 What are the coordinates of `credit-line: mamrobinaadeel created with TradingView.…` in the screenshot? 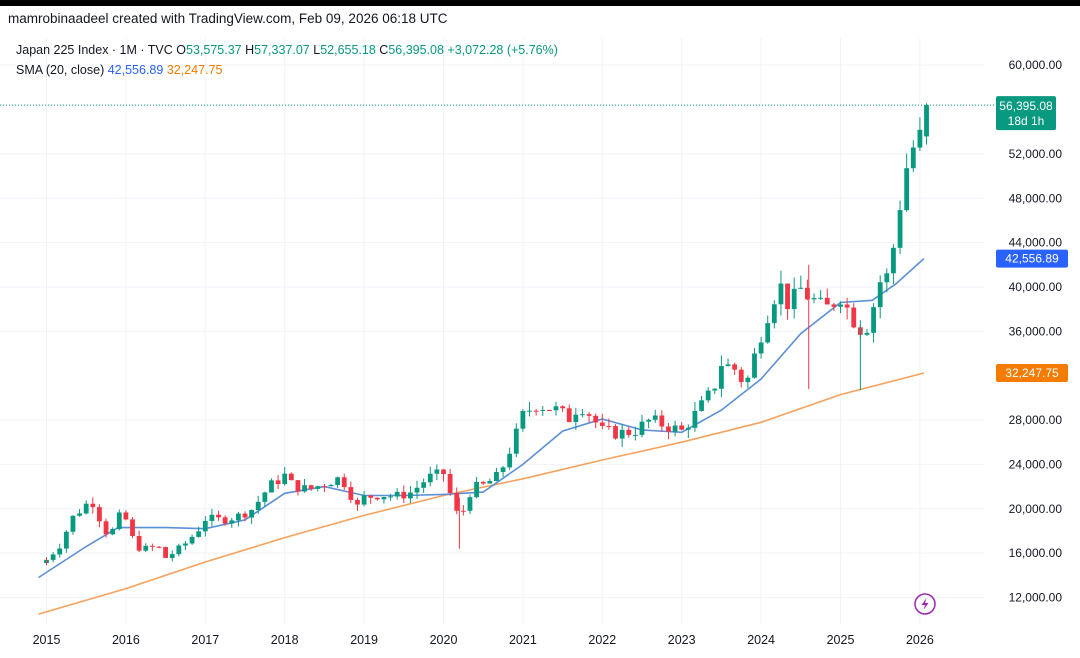 It's located at (228, 18).